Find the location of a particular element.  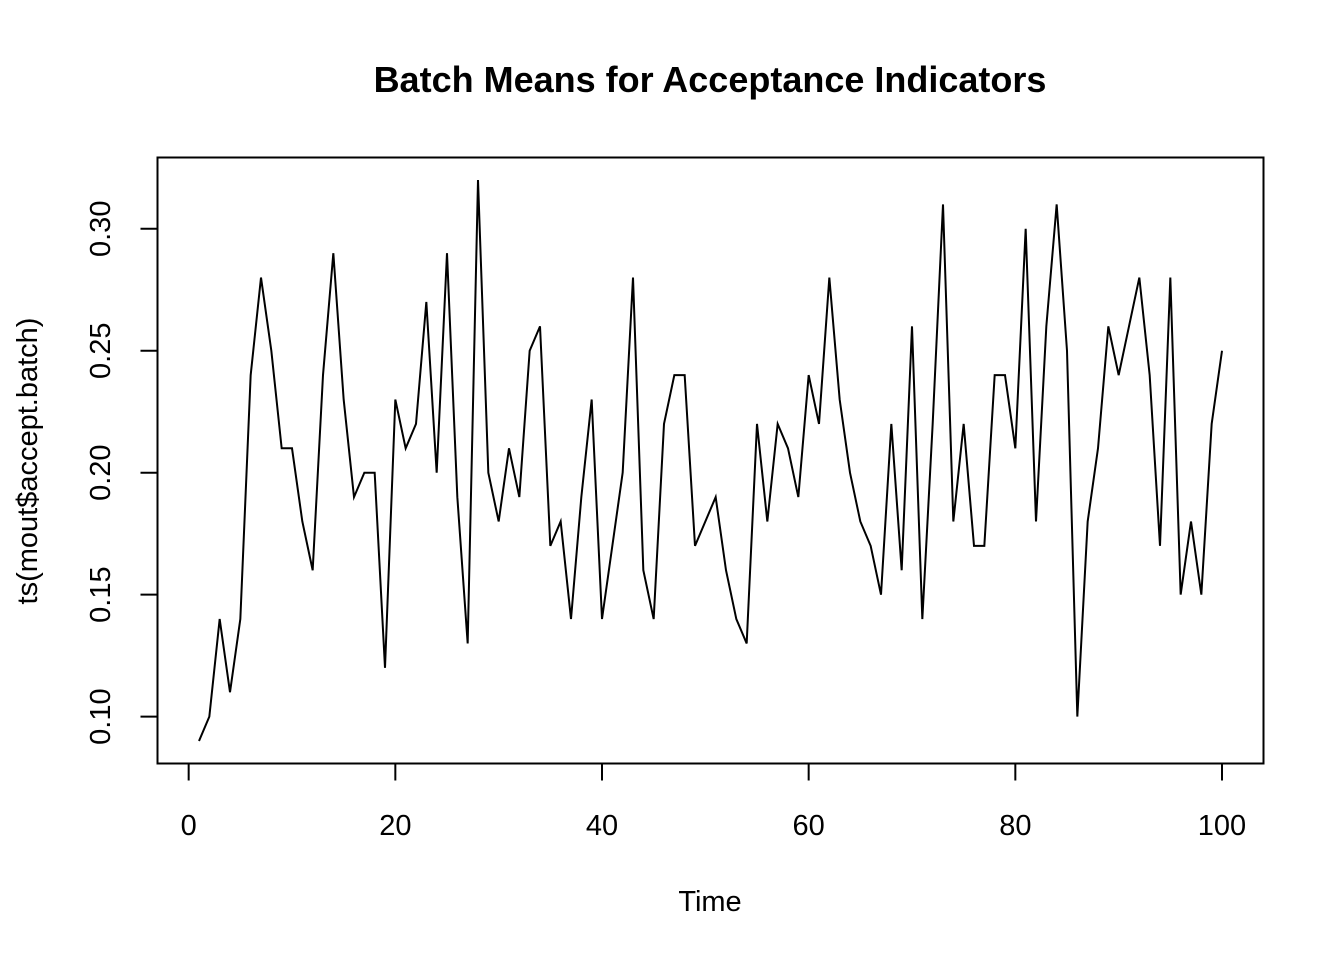

x-axis-label: Time is located at coordinates (709, 902).